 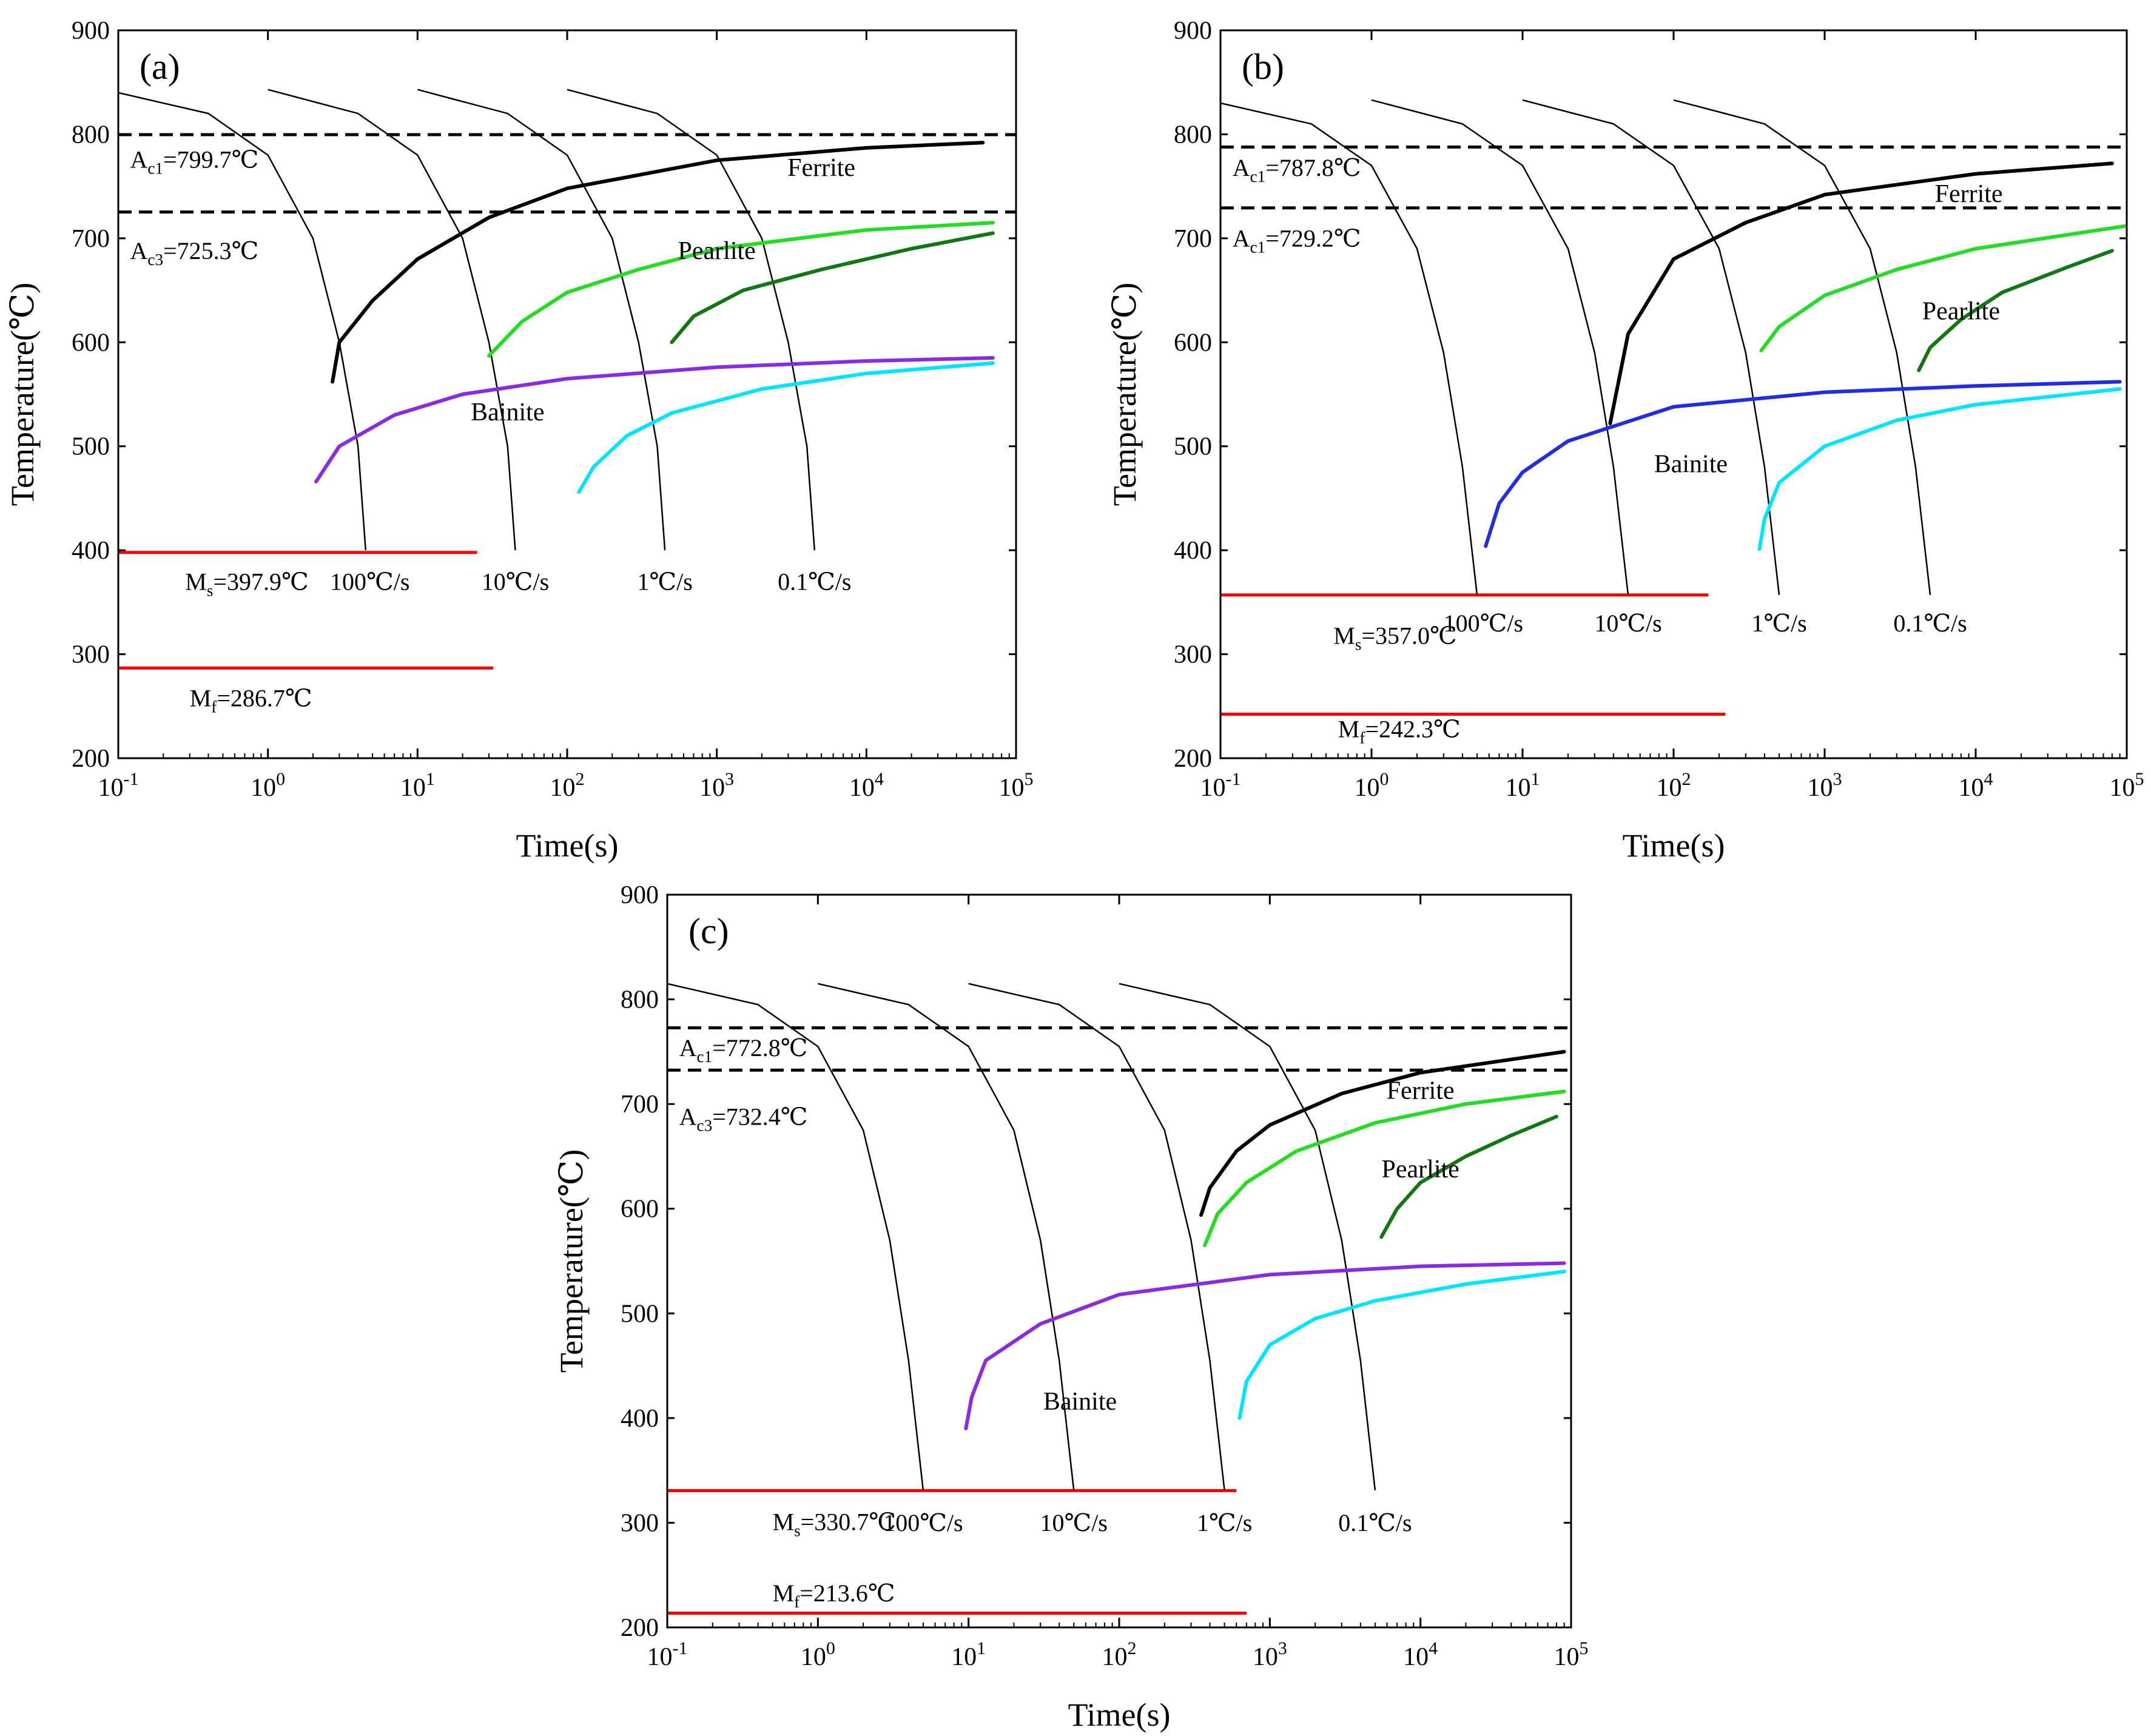 What do you see at coordinates (22, 394) in the screenshot?
I see `panel-a-y-axis-title: Temperature(℃)` at bounding box center [22, 394].